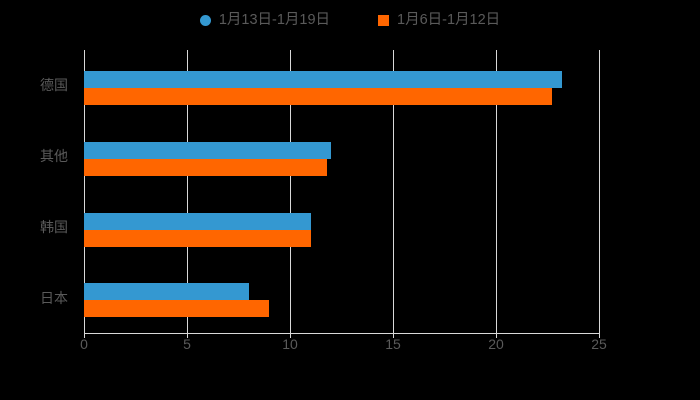  What do you see at coordinates (496, 344) in the screenshot?
I see `x-tick-label: 20` at bounding box center [496, 344].